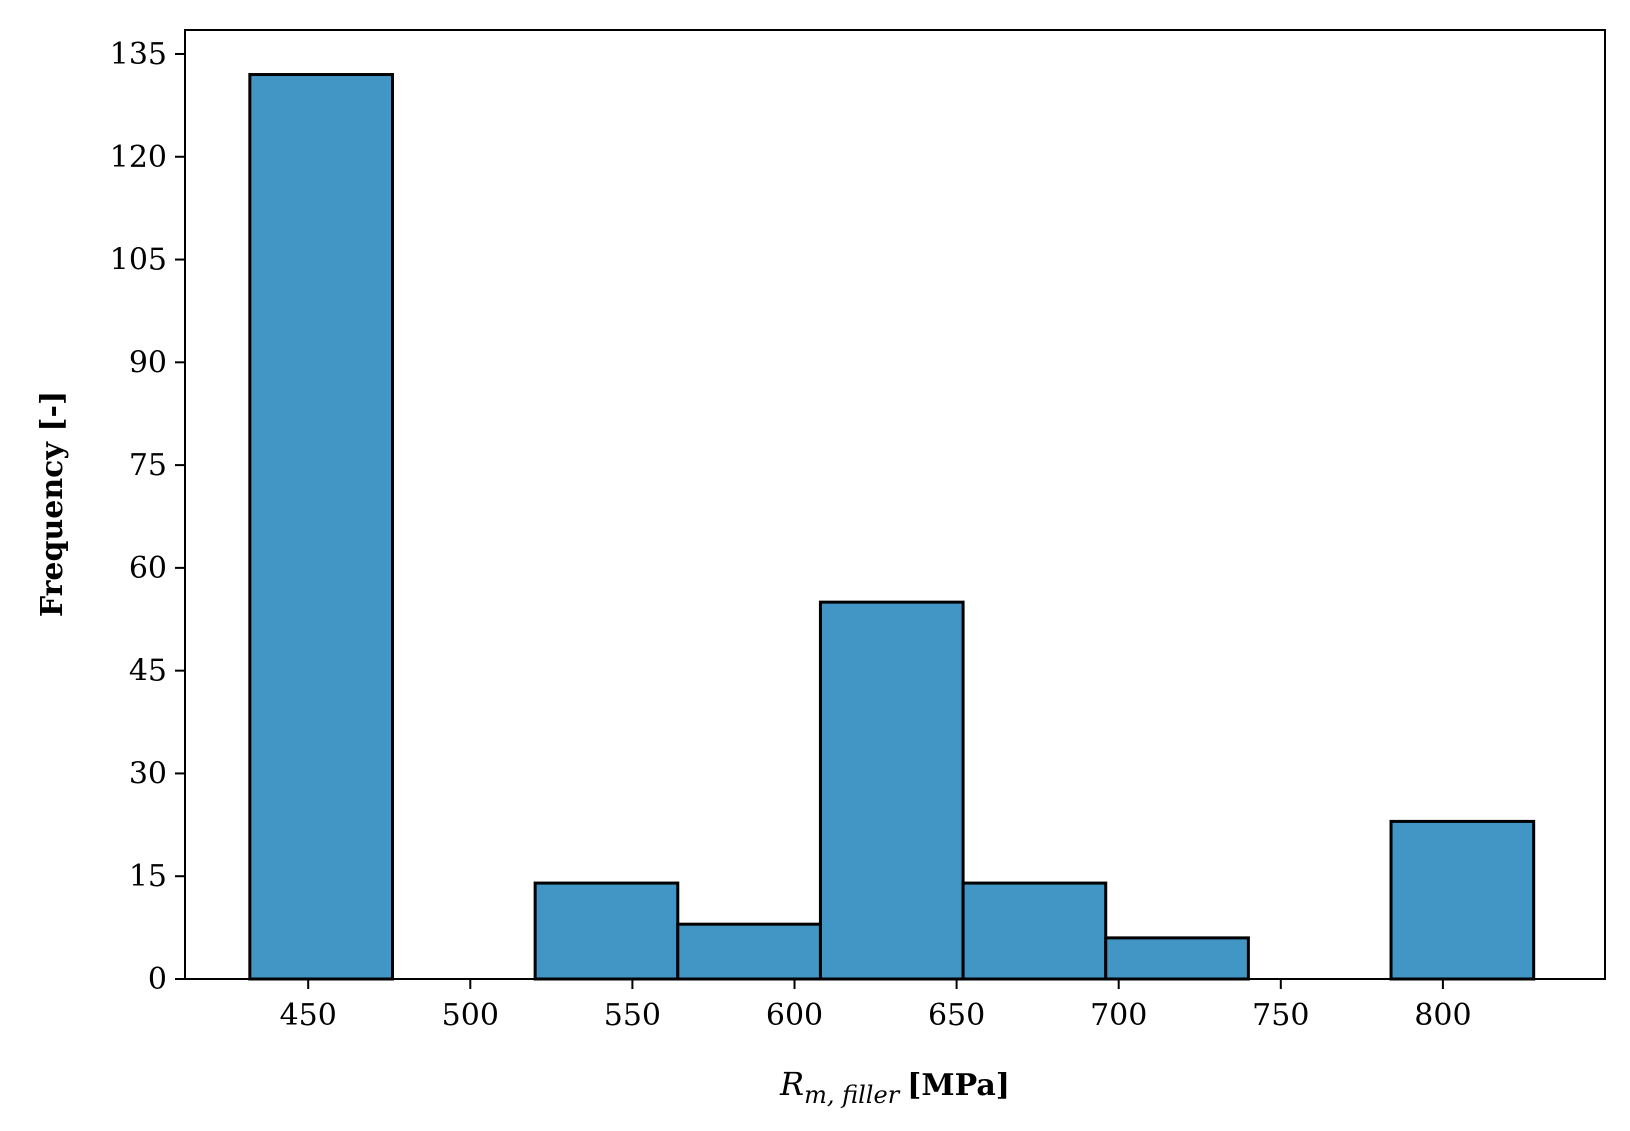  What do you see at coordinates (138, 260) in the screenshot?
I see `y-tick-label: 105` at bounding box center [138, 260].